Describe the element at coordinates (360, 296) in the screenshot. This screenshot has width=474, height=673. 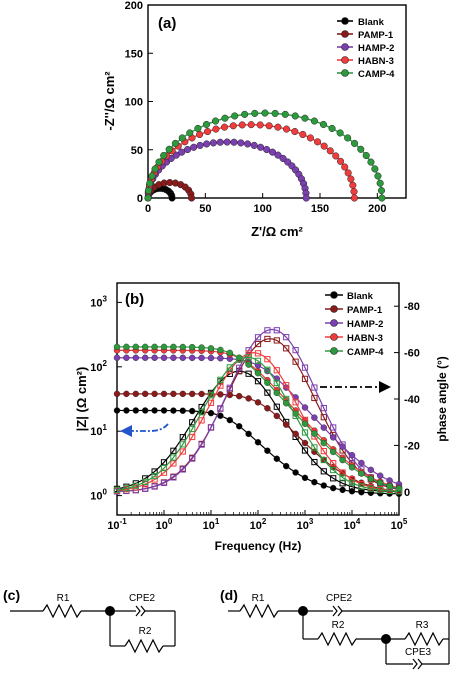
I see `bode-legend-label: Blank` at that location.